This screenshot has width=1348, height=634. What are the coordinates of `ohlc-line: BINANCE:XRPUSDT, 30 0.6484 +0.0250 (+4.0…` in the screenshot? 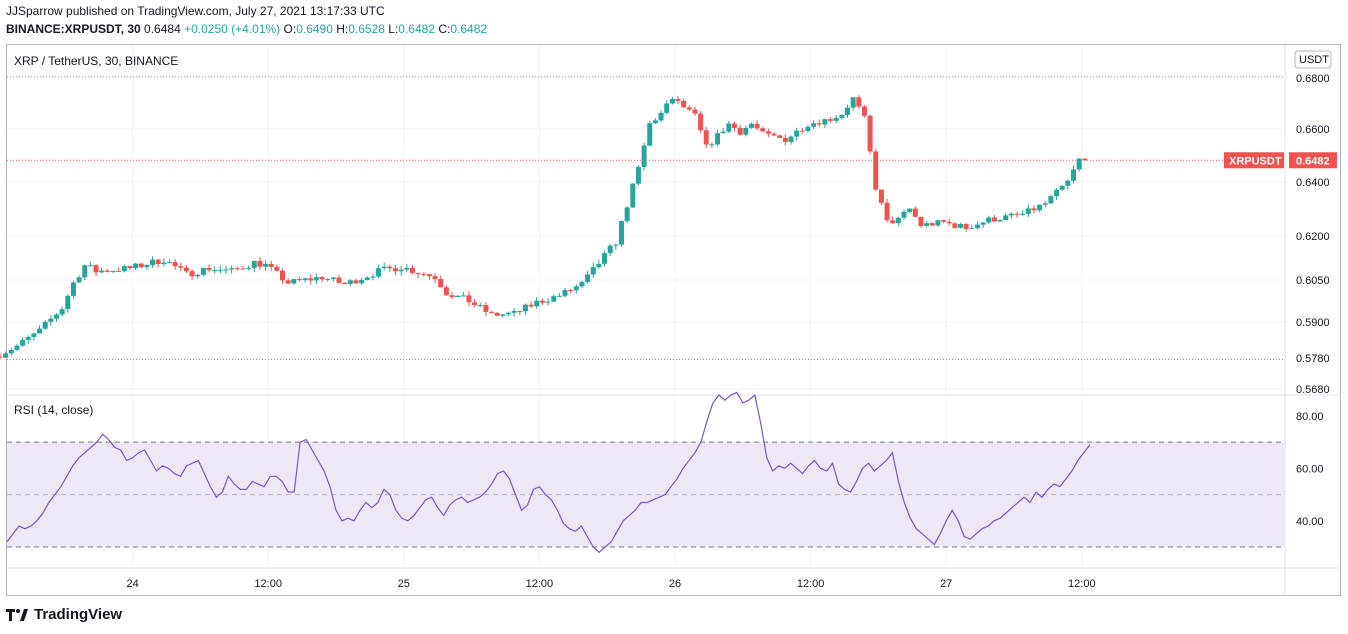 It's located at (246, 29).